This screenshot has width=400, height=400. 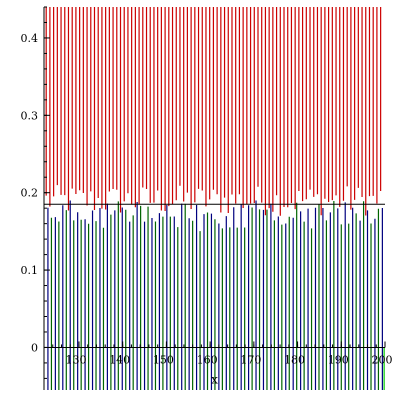 I want to click on x-tick-label: 190, so click(x=338, y=359).